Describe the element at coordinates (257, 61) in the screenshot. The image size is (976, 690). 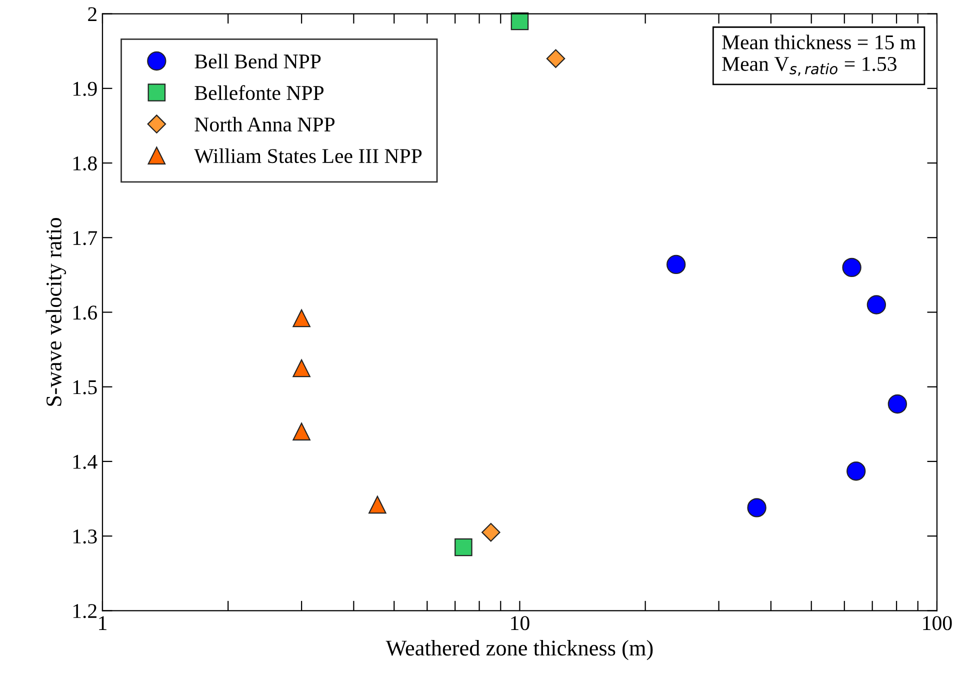
I see `legend-label: Bell Bend NPP` at that location.